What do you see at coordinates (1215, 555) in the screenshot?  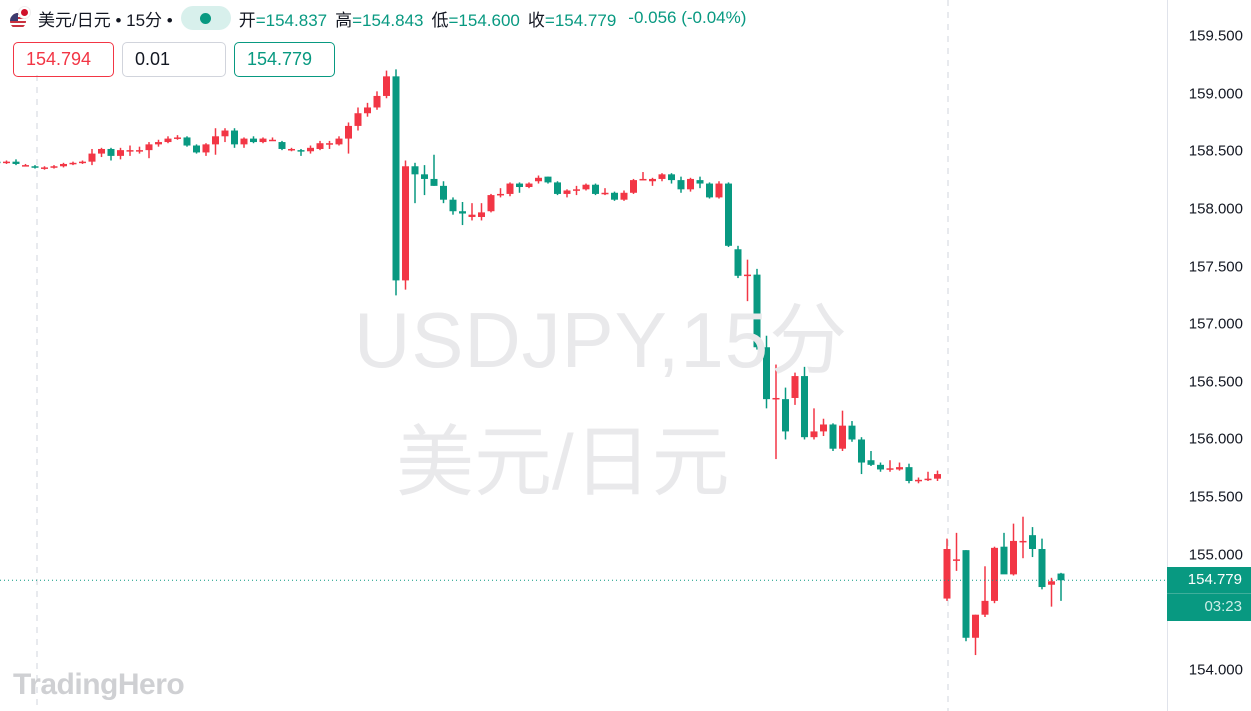 I see `price-tick-label: 155.000` at bounding box center [1215, 555].